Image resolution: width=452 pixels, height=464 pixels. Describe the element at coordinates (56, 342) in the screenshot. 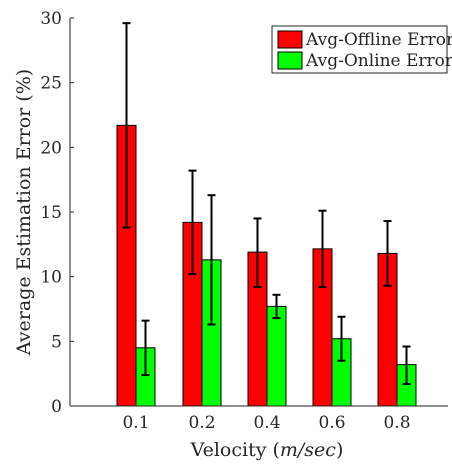

I see `y-tick-label-5: 5` at that location.